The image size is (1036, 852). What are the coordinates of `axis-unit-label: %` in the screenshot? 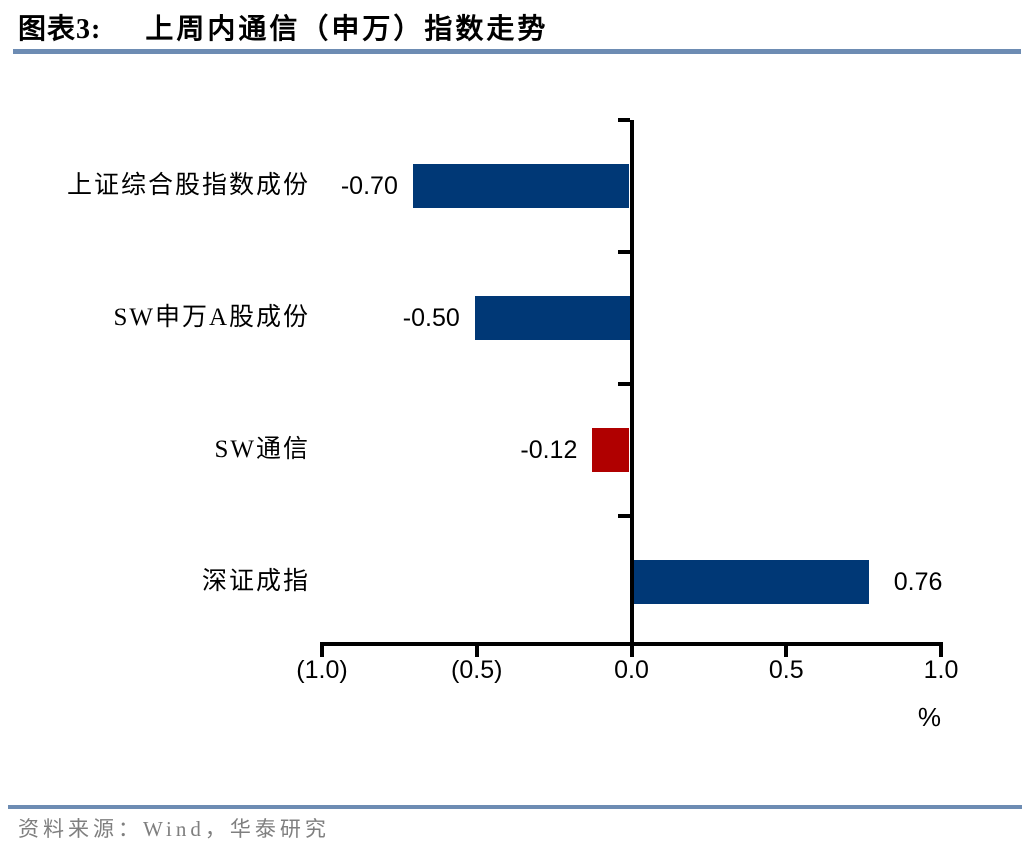 It's located at (929, 717).